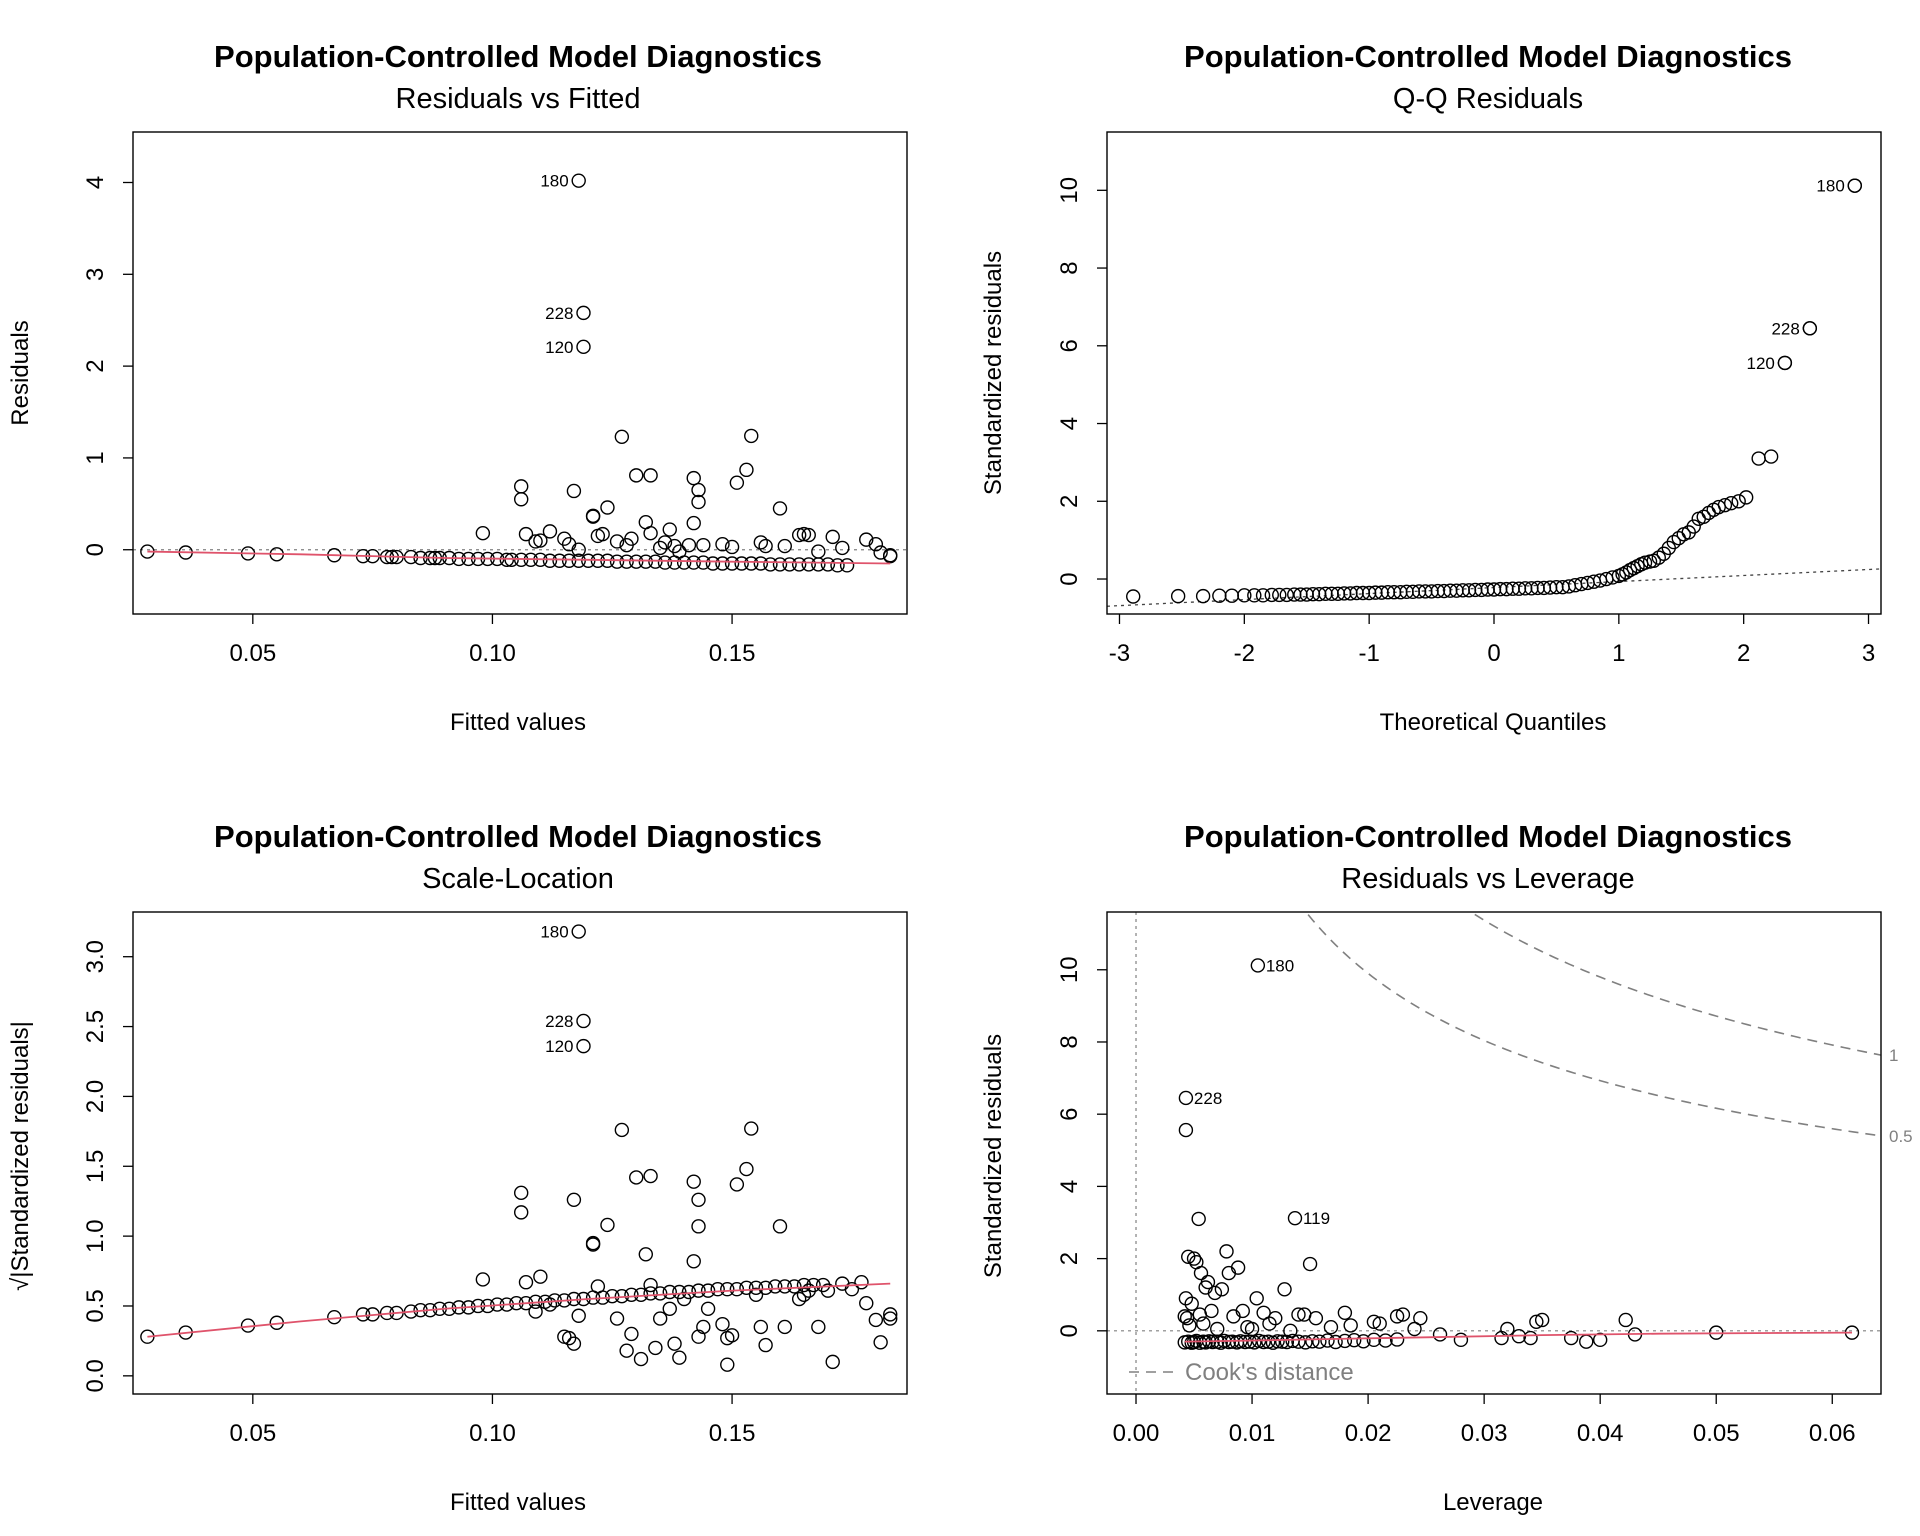  I want to click on x-tick-label: 0.10, so click(492, 653).